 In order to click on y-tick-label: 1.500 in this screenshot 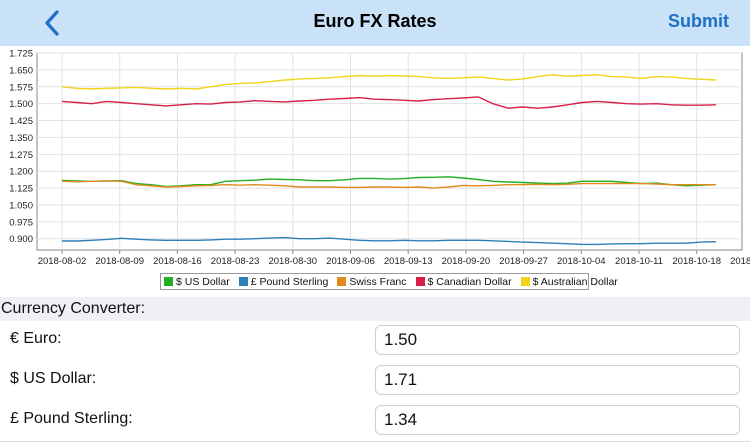, I will do `click(21, 104)`.